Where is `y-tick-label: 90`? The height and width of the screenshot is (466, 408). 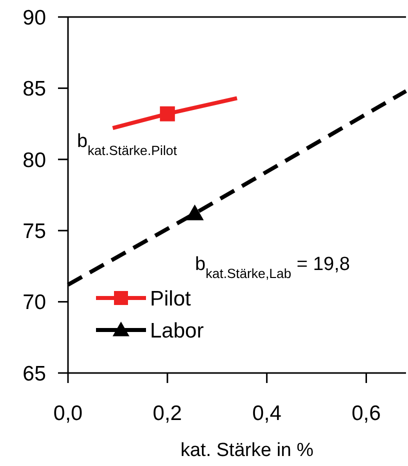 y-tick-label: 90 is located at coordinates (34, 18).